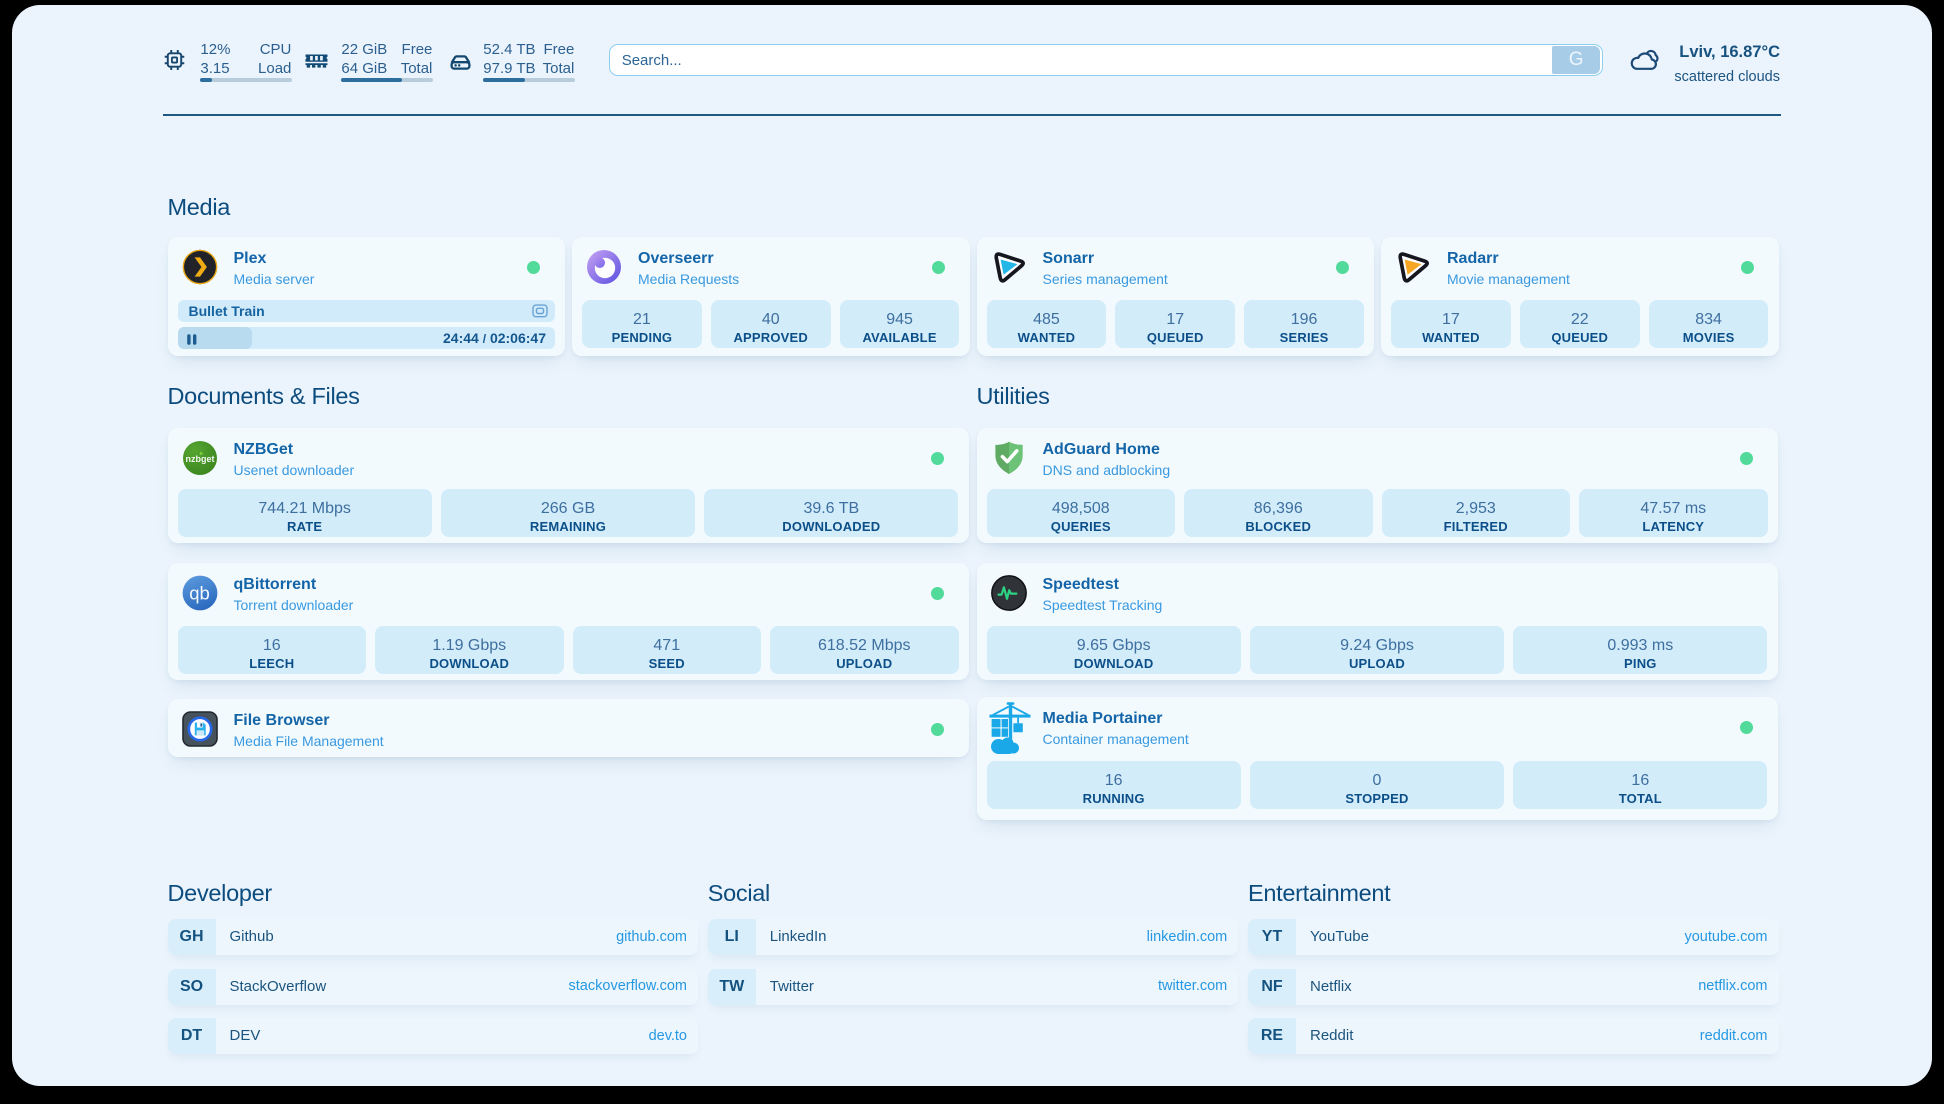 The image size is (1944, 1104). What do you see at coordinates (199, 459) in the screenshot?
I see `svg-text: nzbget` at bounding box center [199, 459].